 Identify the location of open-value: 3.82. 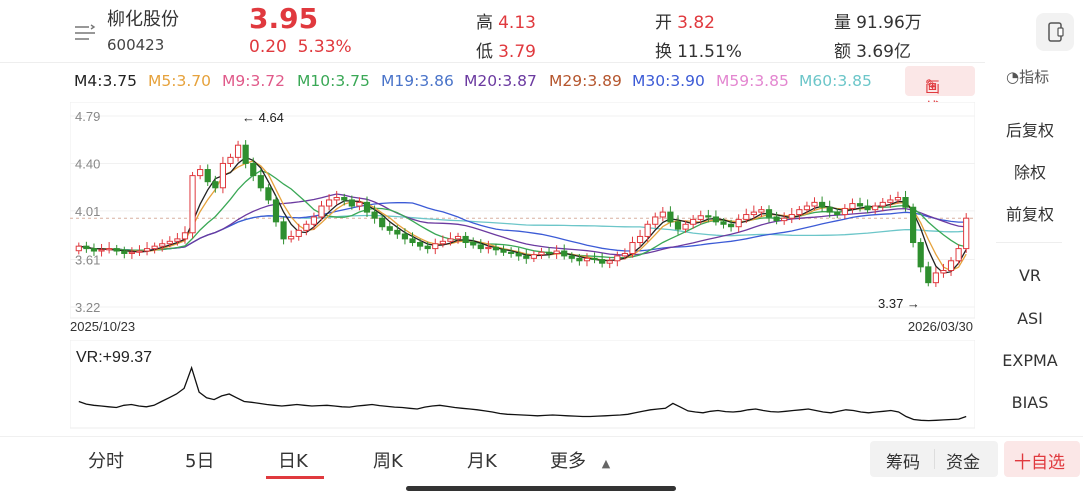
(696, 23).